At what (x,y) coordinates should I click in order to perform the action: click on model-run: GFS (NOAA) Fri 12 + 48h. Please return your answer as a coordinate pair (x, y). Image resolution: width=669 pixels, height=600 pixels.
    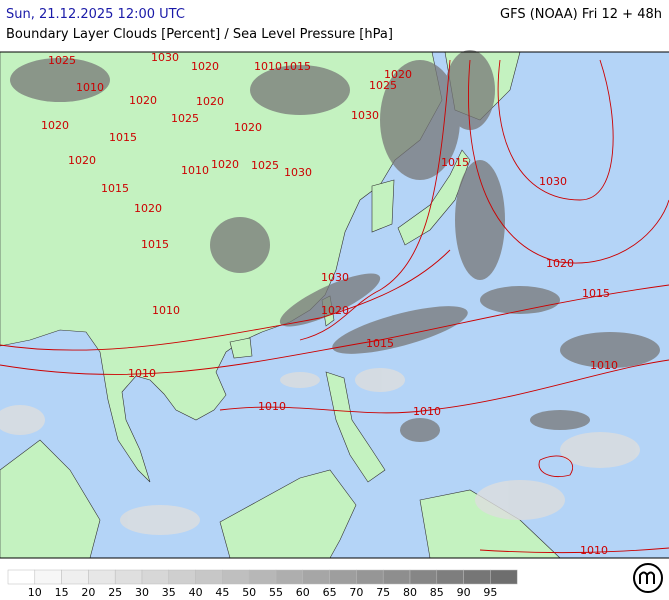
    Looking at the image, I should click on (581, 14).